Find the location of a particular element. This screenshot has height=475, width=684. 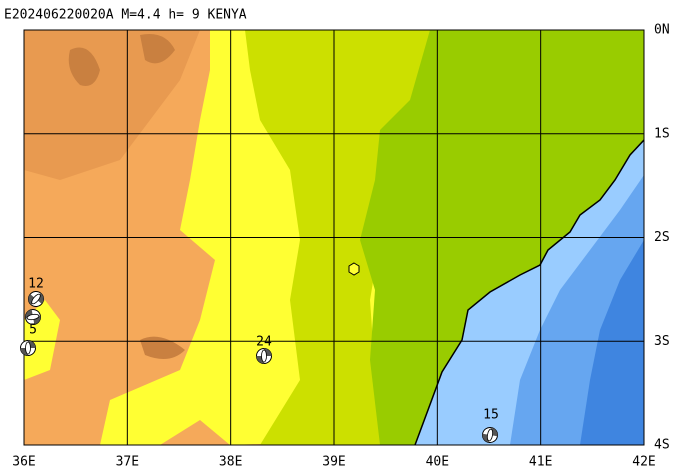

lat-label: 2S is located at coordinates (662, 237).